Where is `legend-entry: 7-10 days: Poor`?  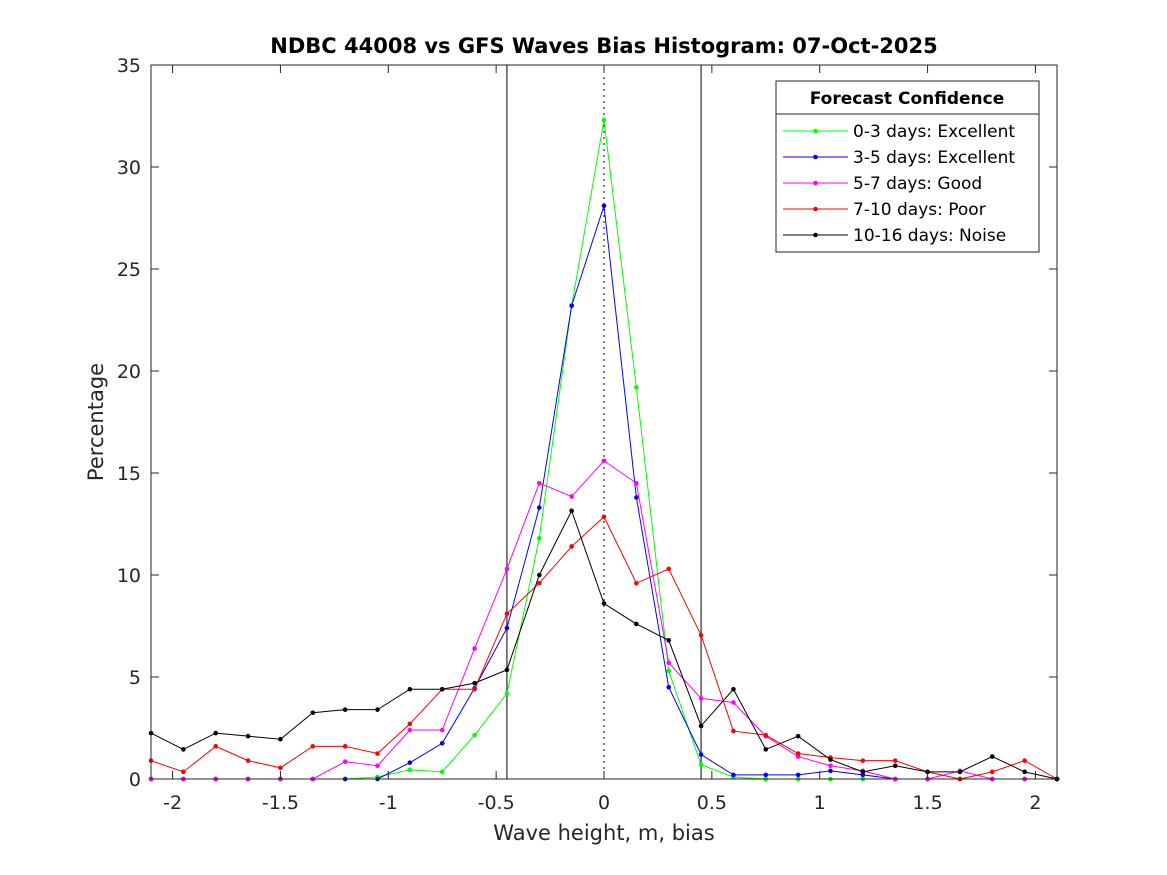
legend-entry: 7-10 days: Poor is located at coordinates (884, 210).